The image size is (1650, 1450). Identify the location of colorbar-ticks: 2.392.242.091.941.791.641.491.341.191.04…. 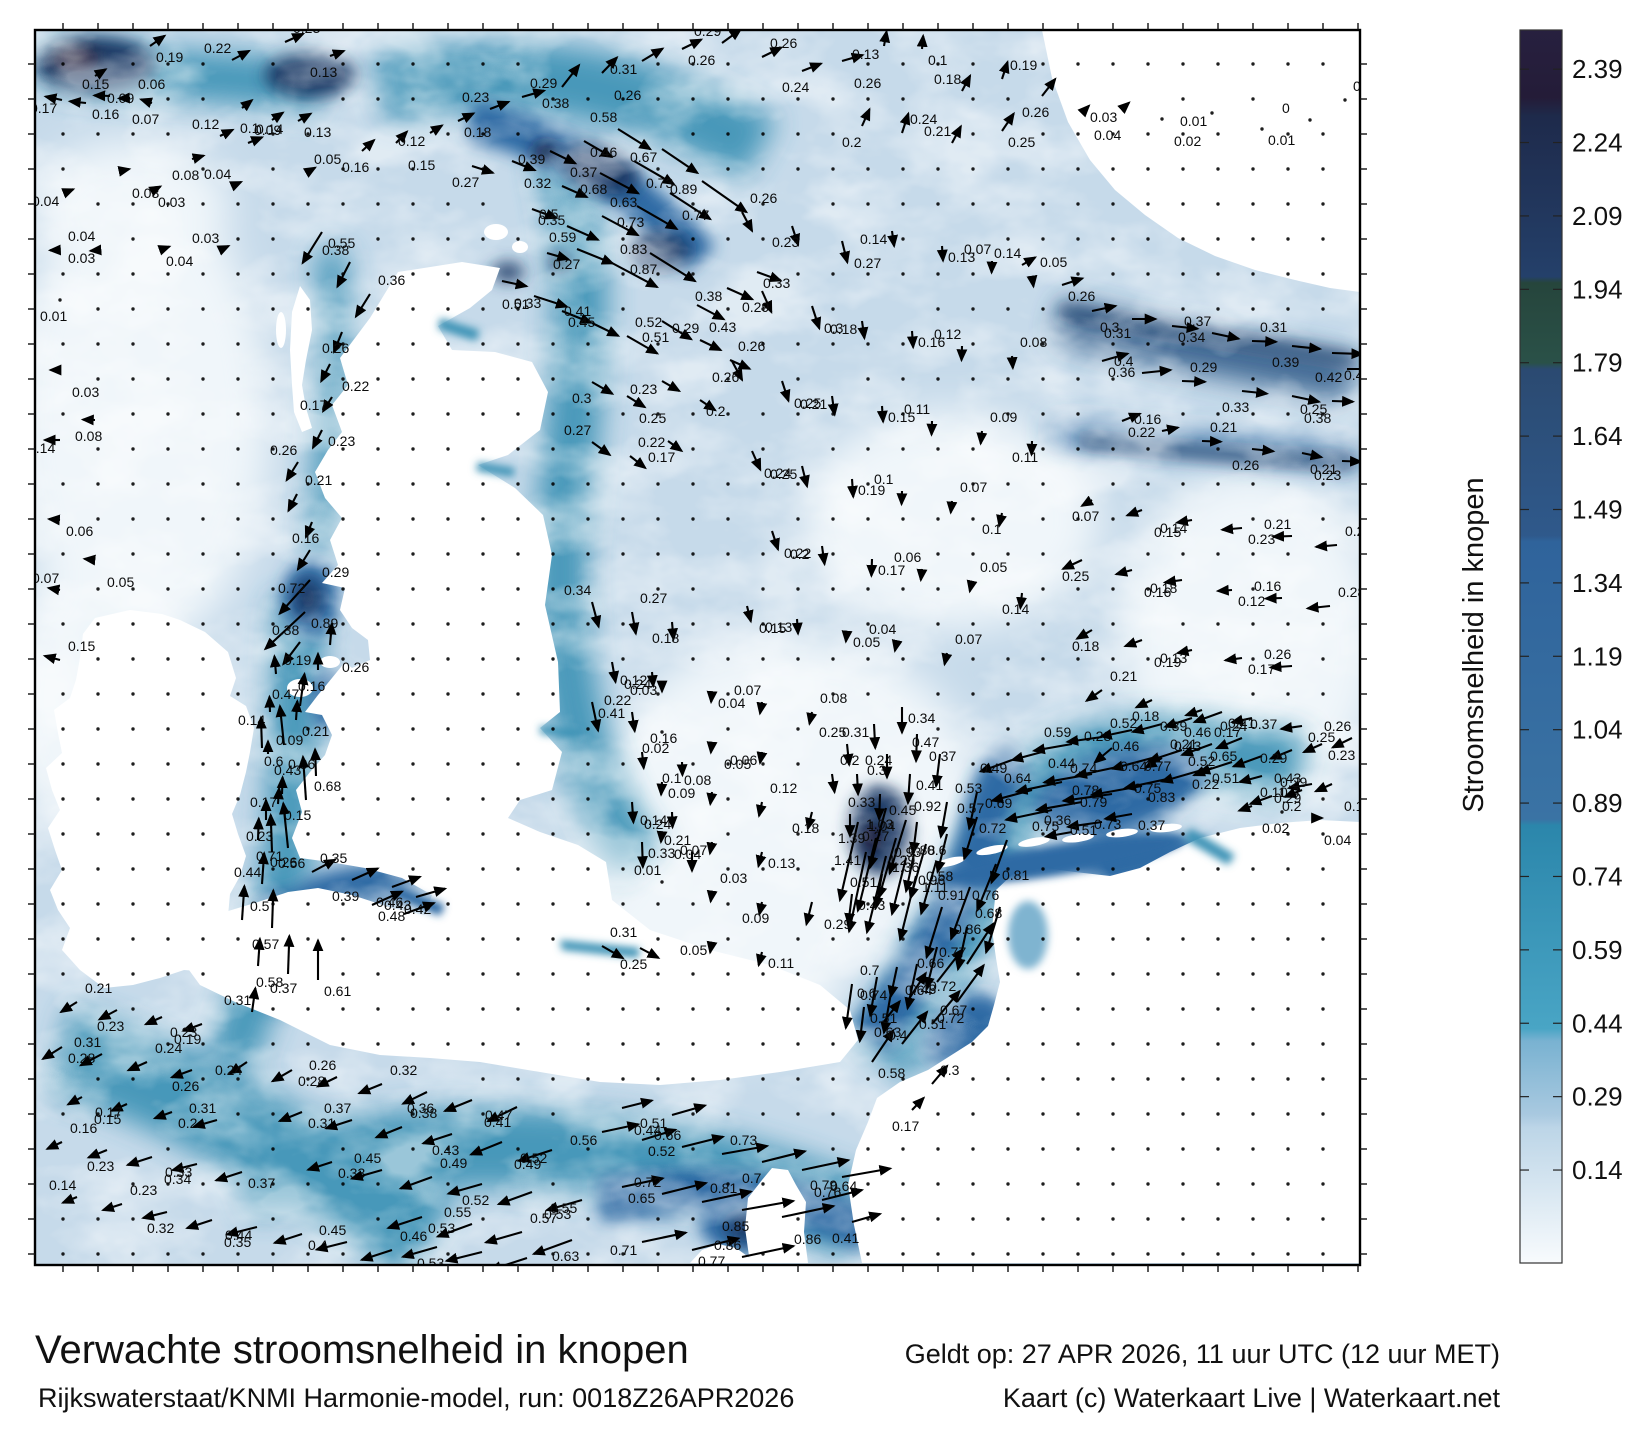
(1571, 619).